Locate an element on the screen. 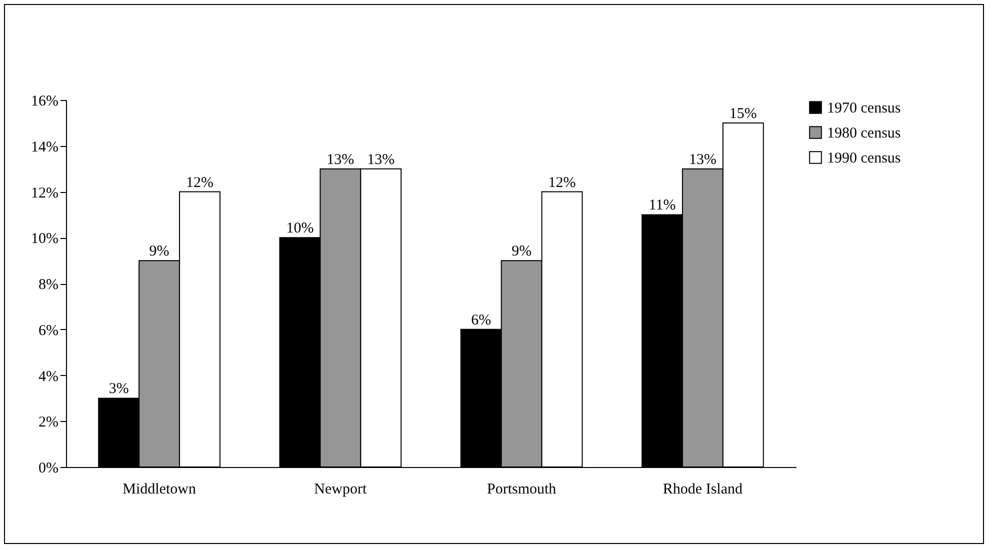 The width and height of the screenshot is (992, 550). x-tick-label: Rhode Island is located at coordinates (702, 490).